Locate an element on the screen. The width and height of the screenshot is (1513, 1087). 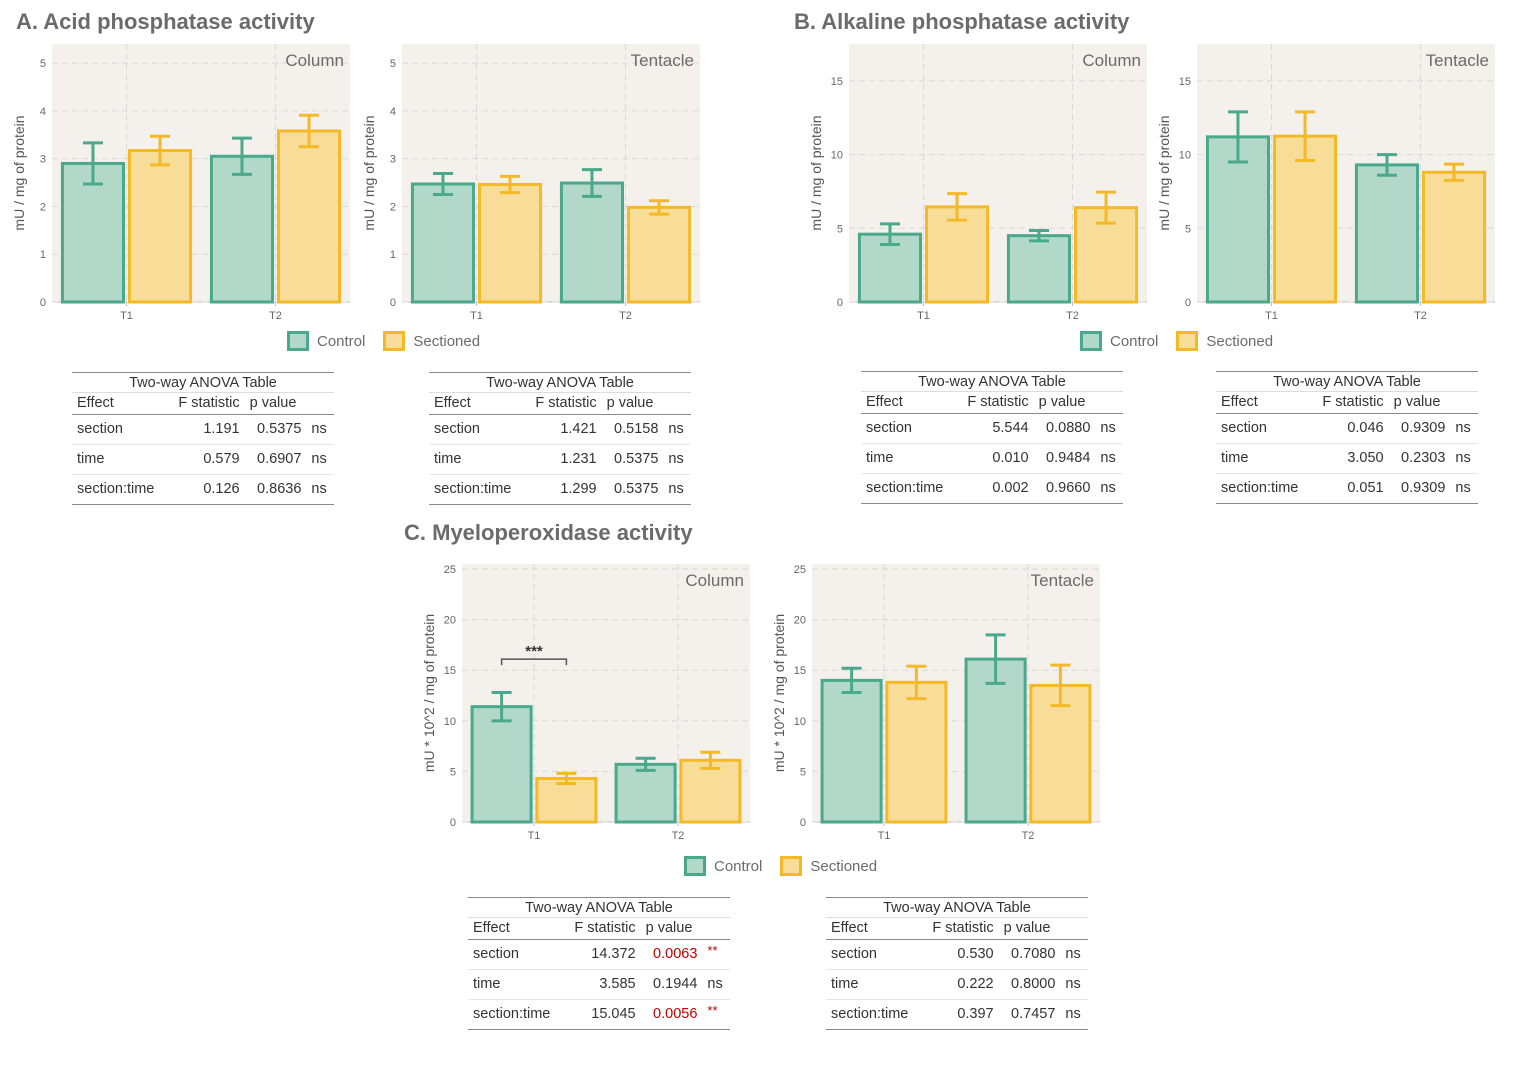
p-value-cell: 0.0056 is located at coordinates (671, 1014).